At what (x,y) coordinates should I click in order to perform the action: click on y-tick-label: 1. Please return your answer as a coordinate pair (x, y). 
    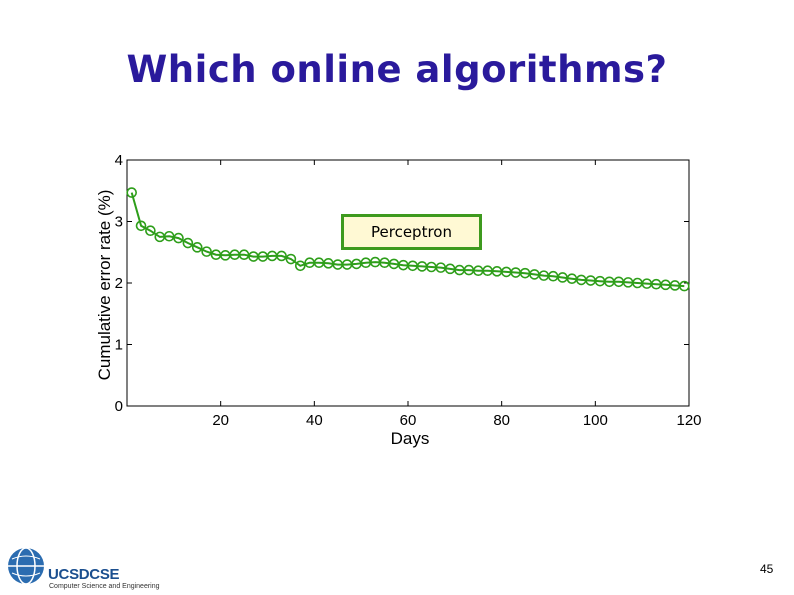
    Looking at the image, I should click on (119, 345).